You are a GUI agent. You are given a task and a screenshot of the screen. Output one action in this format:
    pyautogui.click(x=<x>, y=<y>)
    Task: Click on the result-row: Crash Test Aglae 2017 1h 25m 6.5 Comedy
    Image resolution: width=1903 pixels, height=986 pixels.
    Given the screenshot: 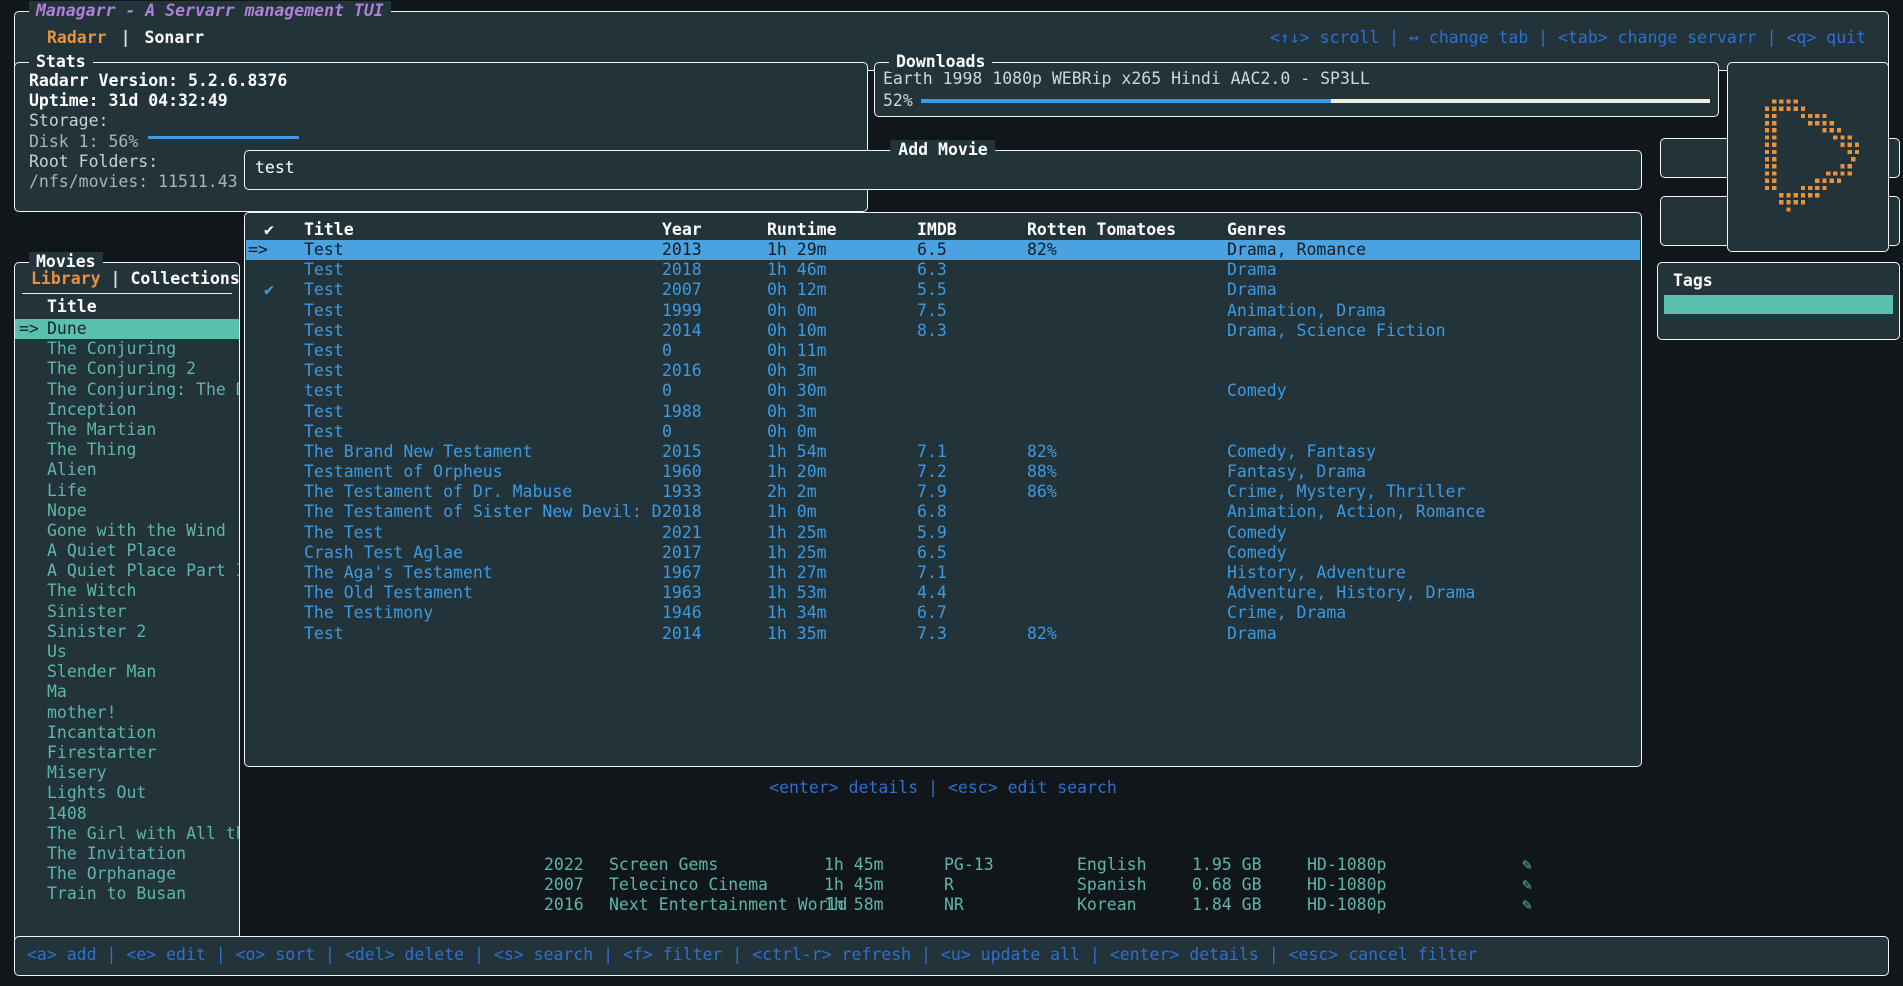 What is the action you would take?
    pyautogui.click(x=943, y=553)
    